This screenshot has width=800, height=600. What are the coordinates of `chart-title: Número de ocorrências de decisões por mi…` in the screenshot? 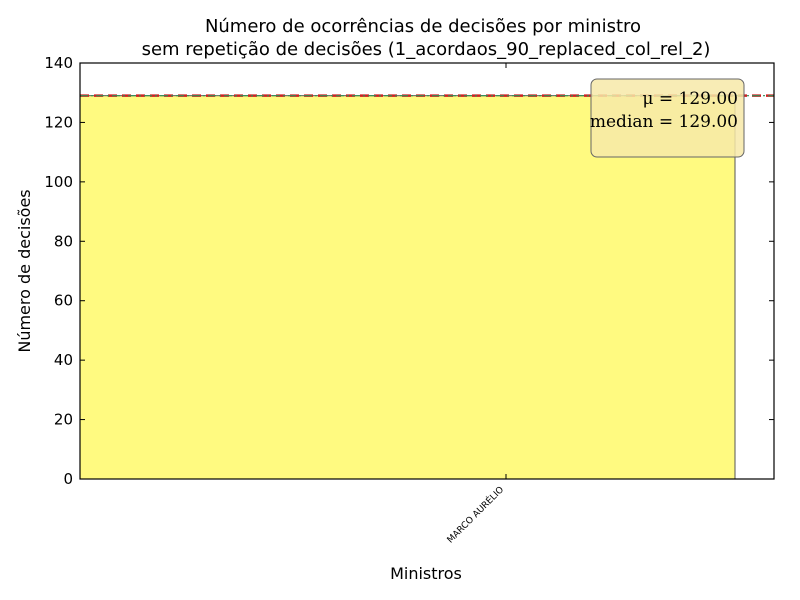 It's located at (423, 26).